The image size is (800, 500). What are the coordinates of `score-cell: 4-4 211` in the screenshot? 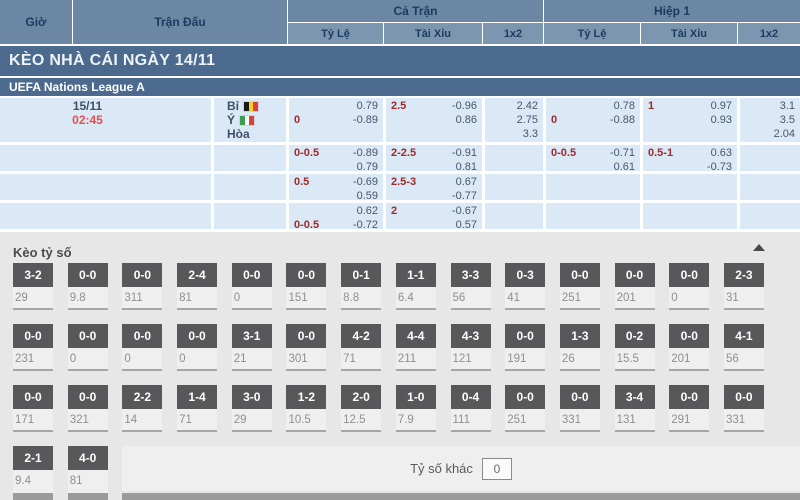 It's located at (415, 347).